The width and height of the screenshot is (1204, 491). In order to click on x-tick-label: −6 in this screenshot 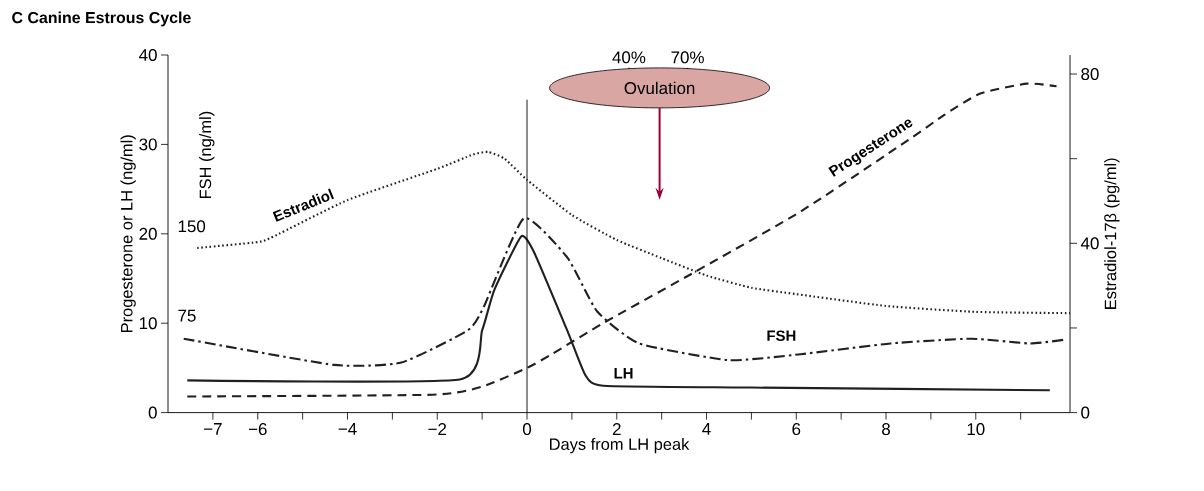, I will do `click(257, 429)`.